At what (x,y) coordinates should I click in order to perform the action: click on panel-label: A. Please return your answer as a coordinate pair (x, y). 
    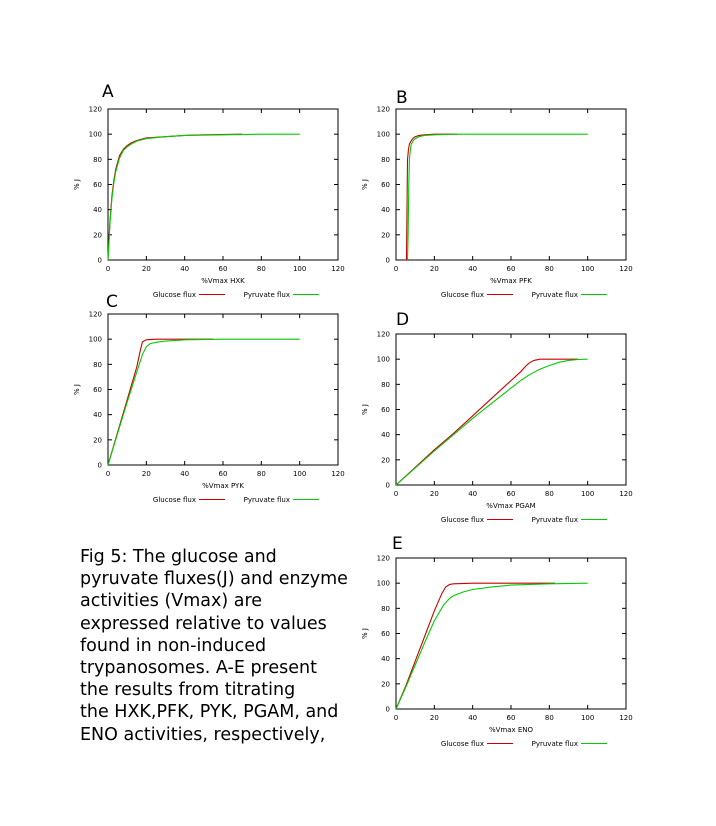
    Looking at the image, I should click on (108, 92).